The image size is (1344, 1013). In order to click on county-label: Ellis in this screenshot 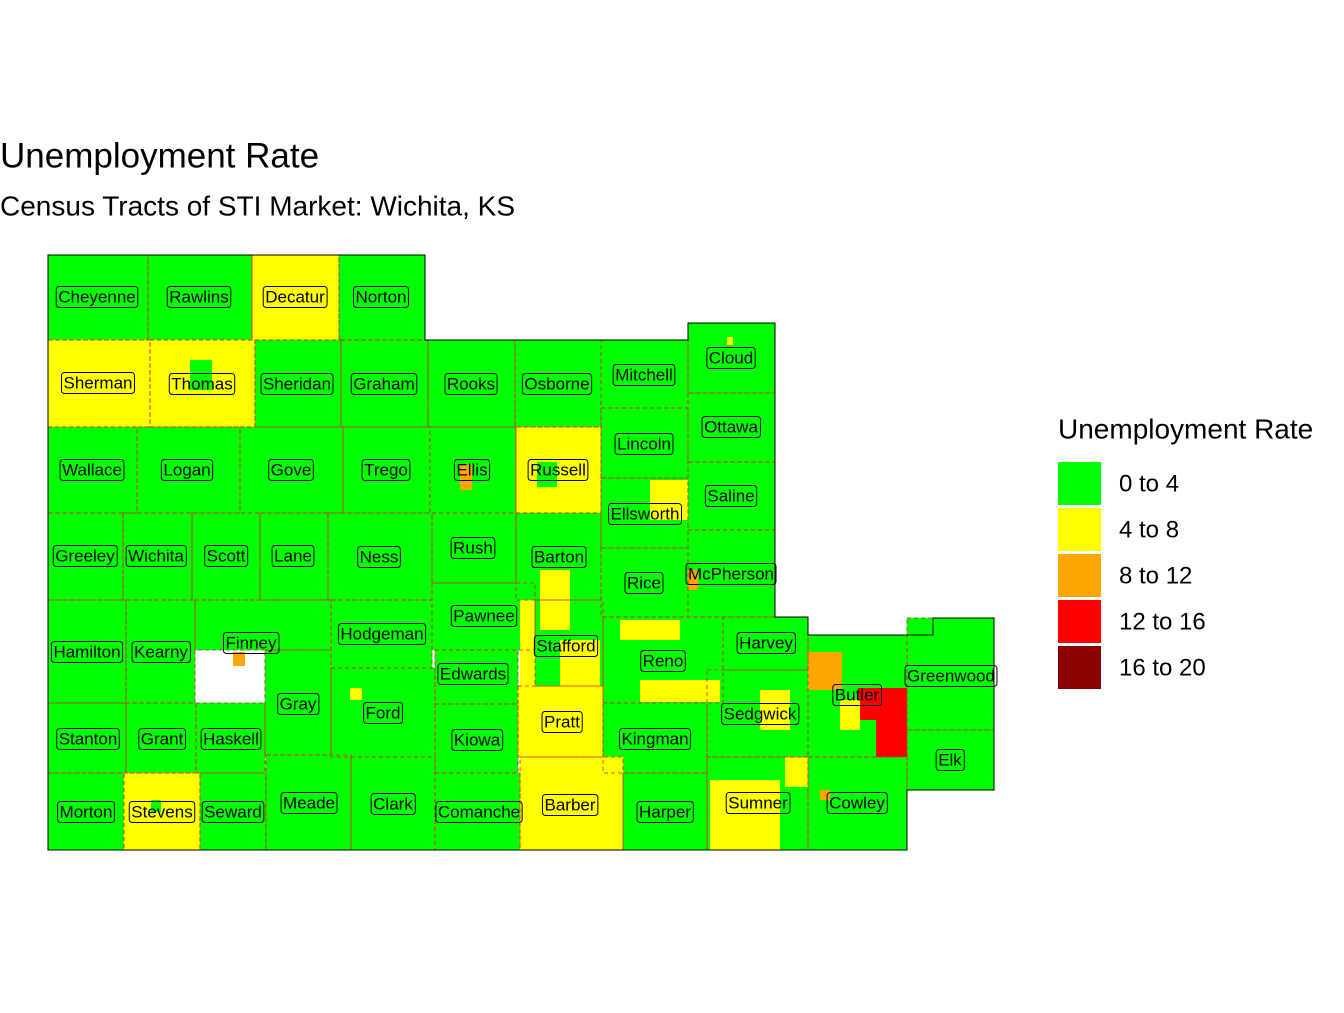, I will do `click(471, 469)`.